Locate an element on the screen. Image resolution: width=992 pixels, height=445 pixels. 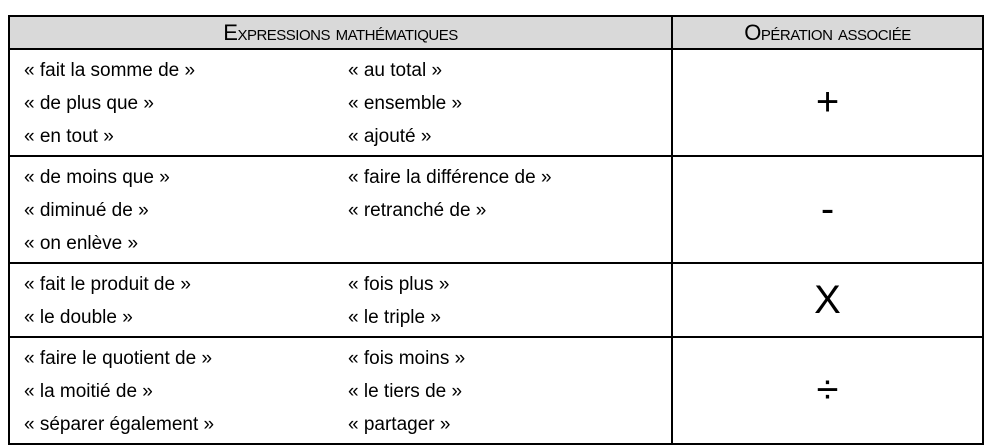
expression: « au total » is located at coordinates (395, 70).